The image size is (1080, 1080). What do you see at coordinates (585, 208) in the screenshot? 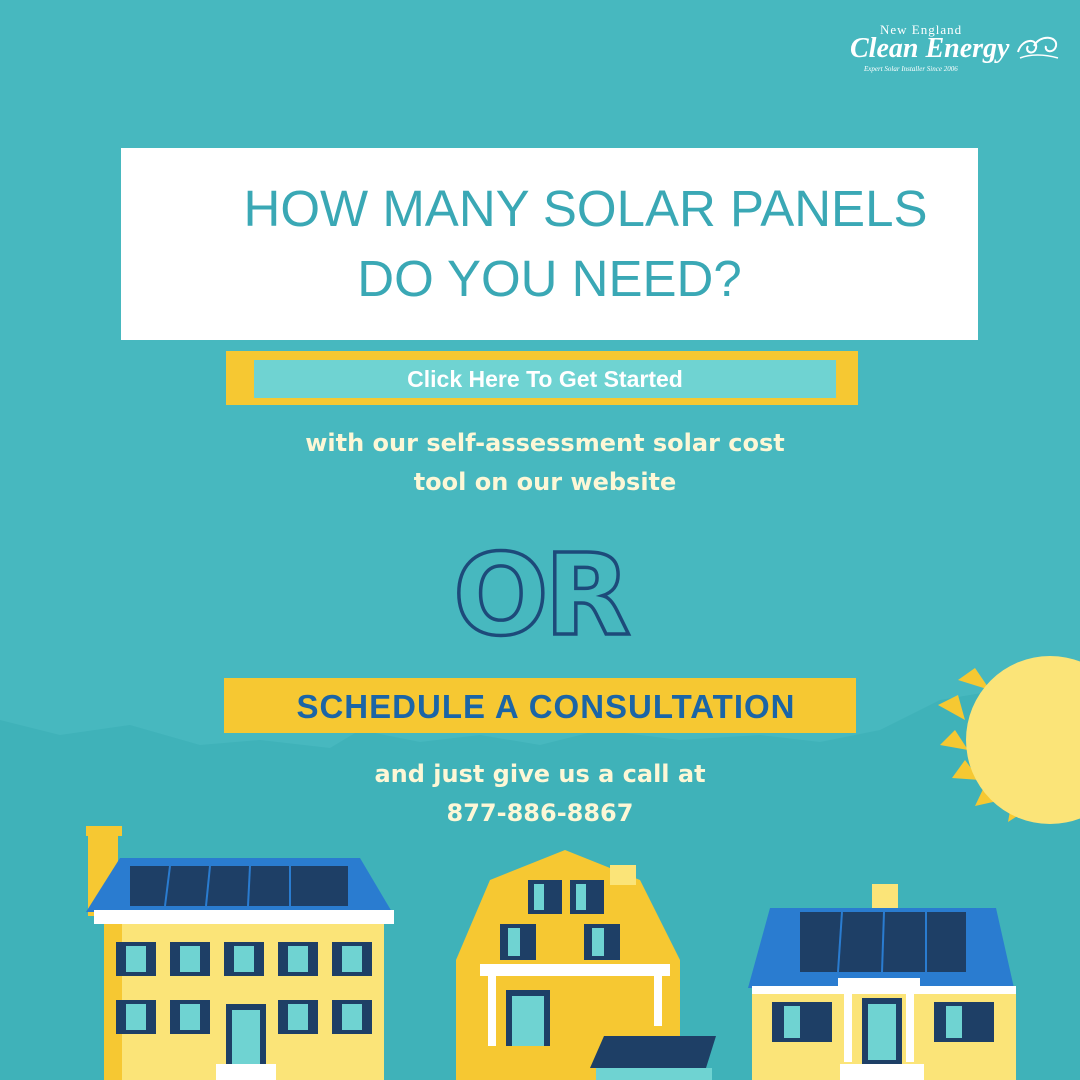
I see `title-line1: HOW MANY SOLAR PANELS` at bounding box center [585, 208].